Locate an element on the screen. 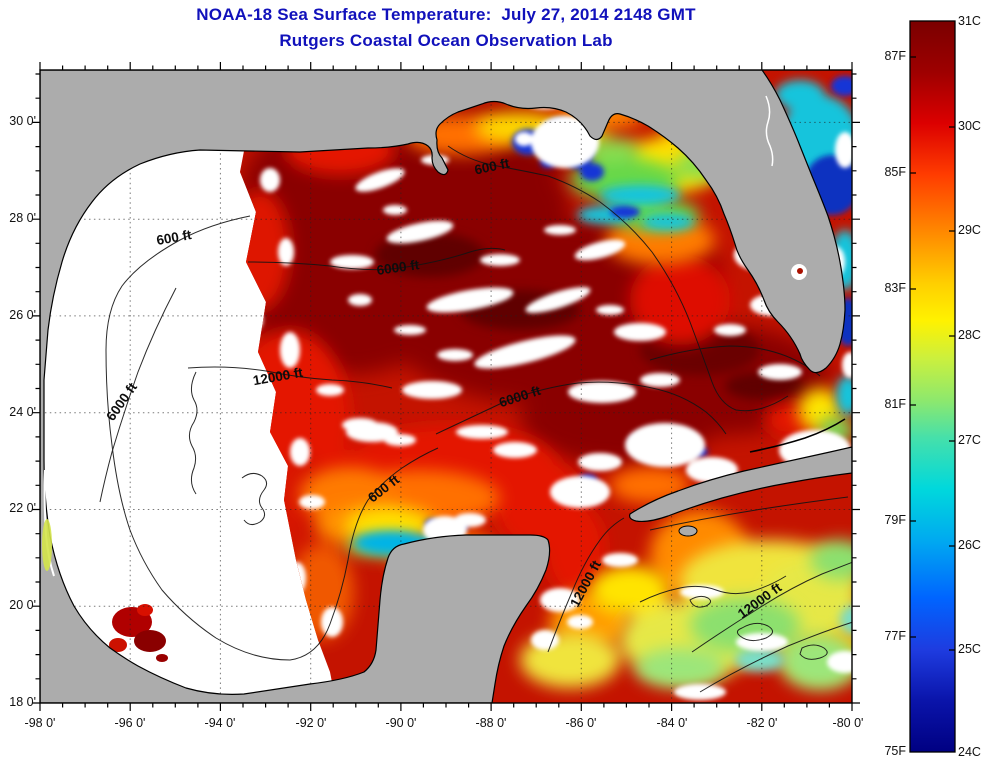 Image resolution: width=992 pixels, height=770 pixels. colorbar-f-label: 83F is located at coordinates (895, 288).